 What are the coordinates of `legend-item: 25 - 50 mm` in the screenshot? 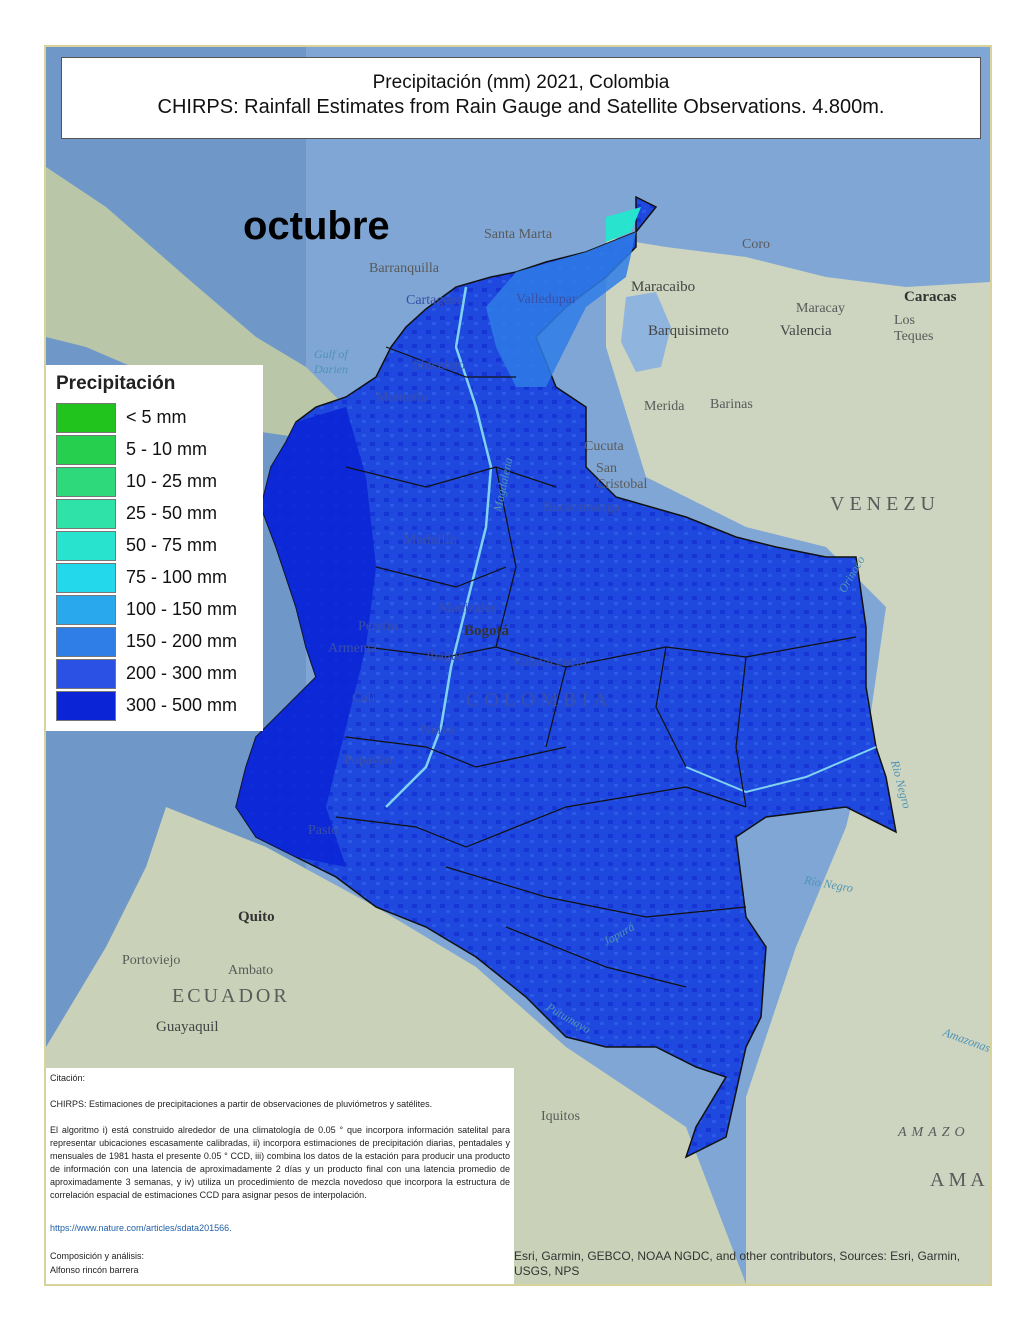 It's located at (161, 514).